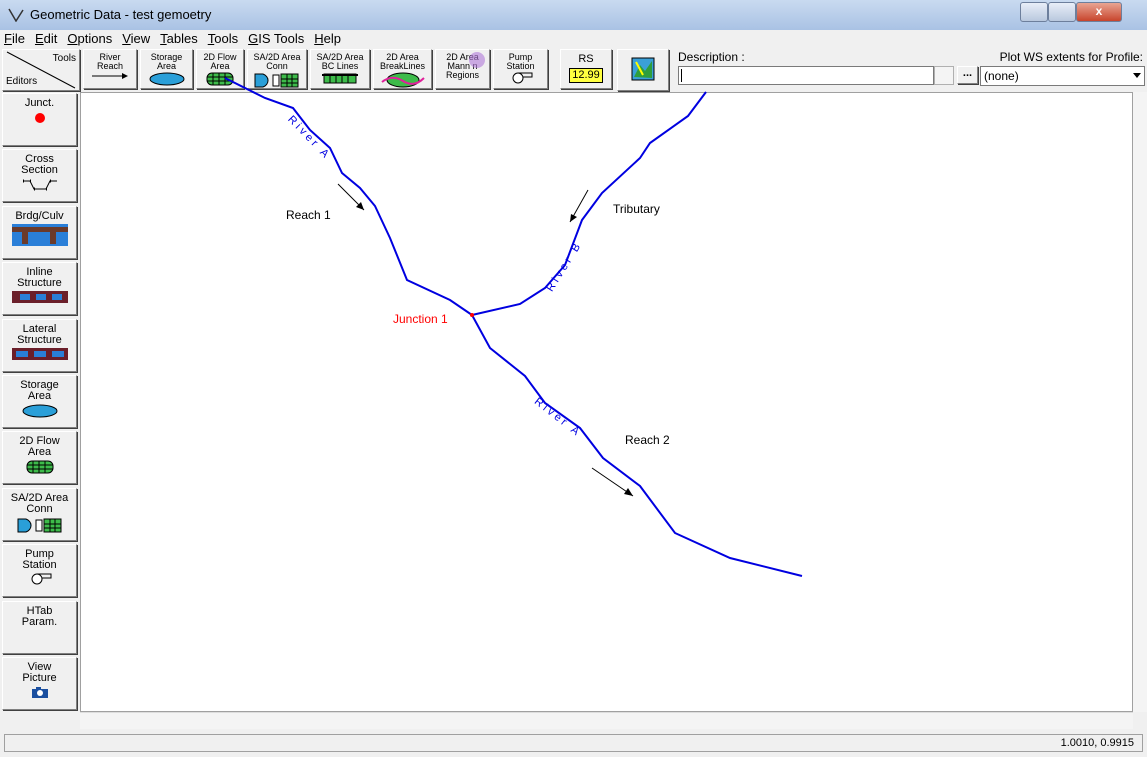 This screenshot has width=1147, height=757. What do you see at coordinates (276, 38) in the screenshot?
I see `menu-item: GIS Tools` at bounding box center [276, 38].